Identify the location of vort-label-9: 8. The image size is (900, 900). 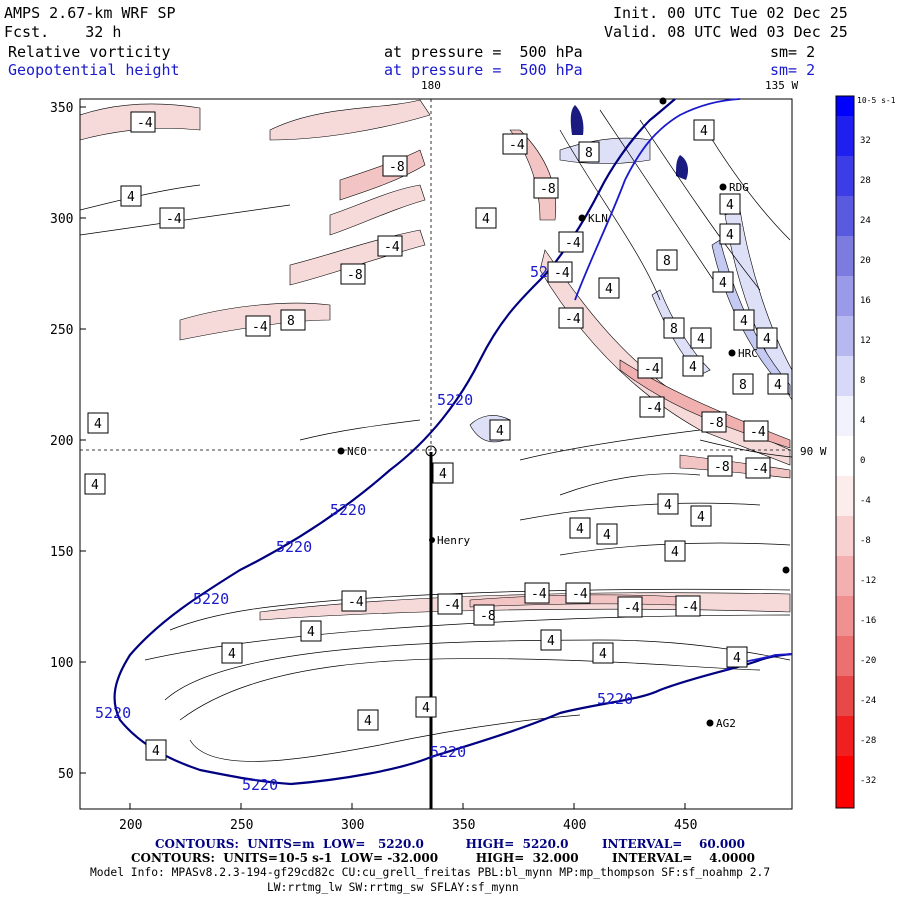
(293, 320).